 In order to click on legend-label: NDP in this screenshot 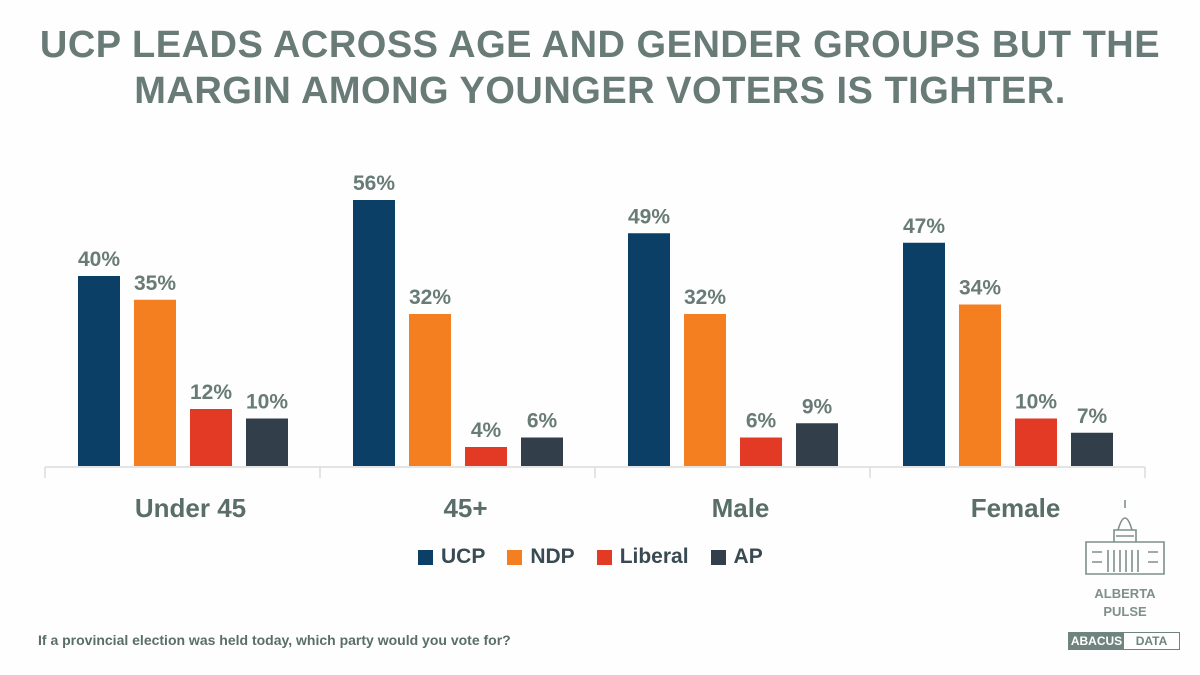, I will do `click(552, 556)`.